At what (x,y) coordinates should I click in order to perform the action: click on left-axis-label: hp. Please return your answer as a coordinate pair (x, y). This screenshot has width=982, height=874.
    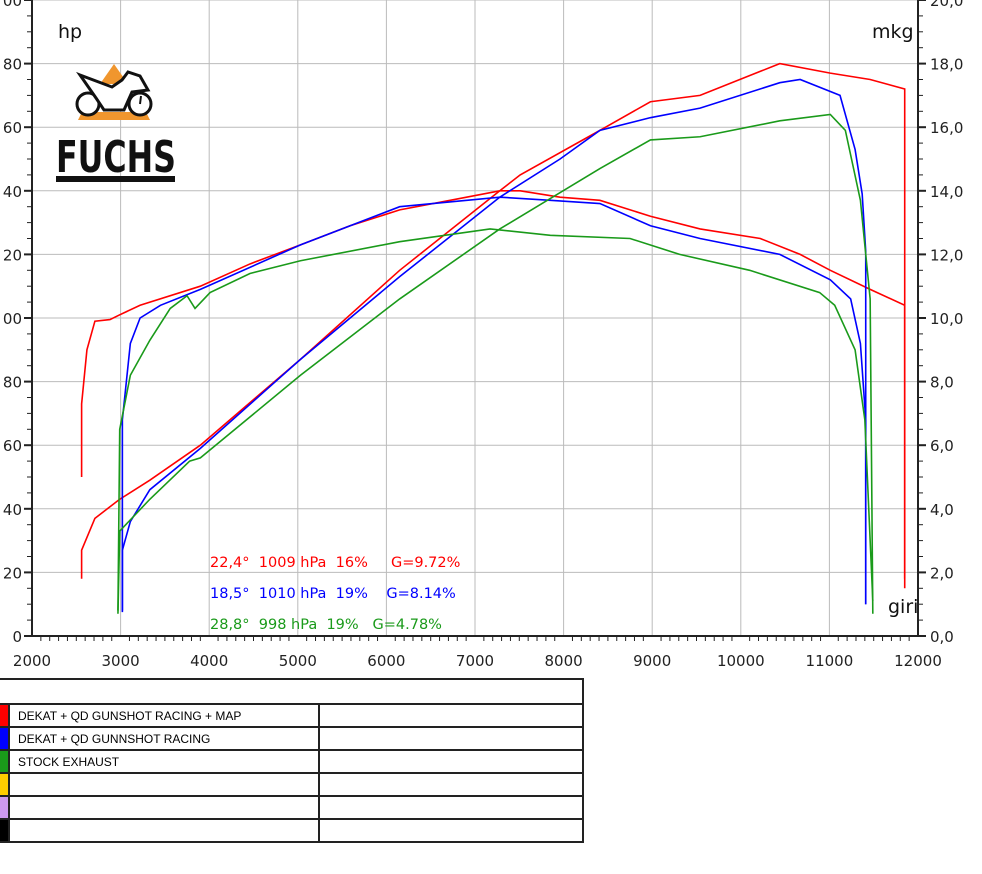
    Looking at the image, I should click on (70, 32).